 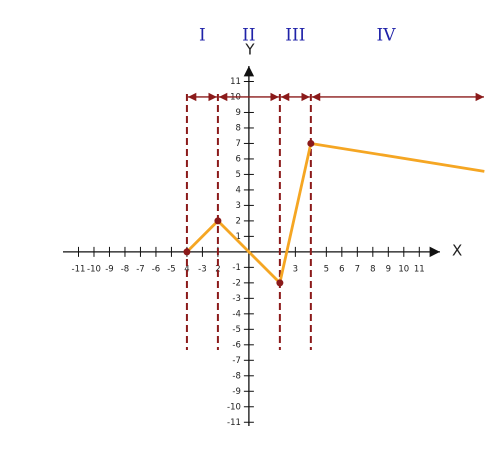 What do you see at coordinates (388, 269) in the screenshot?
I see `x-tick-label: 9` at bounding box center [388, 269].